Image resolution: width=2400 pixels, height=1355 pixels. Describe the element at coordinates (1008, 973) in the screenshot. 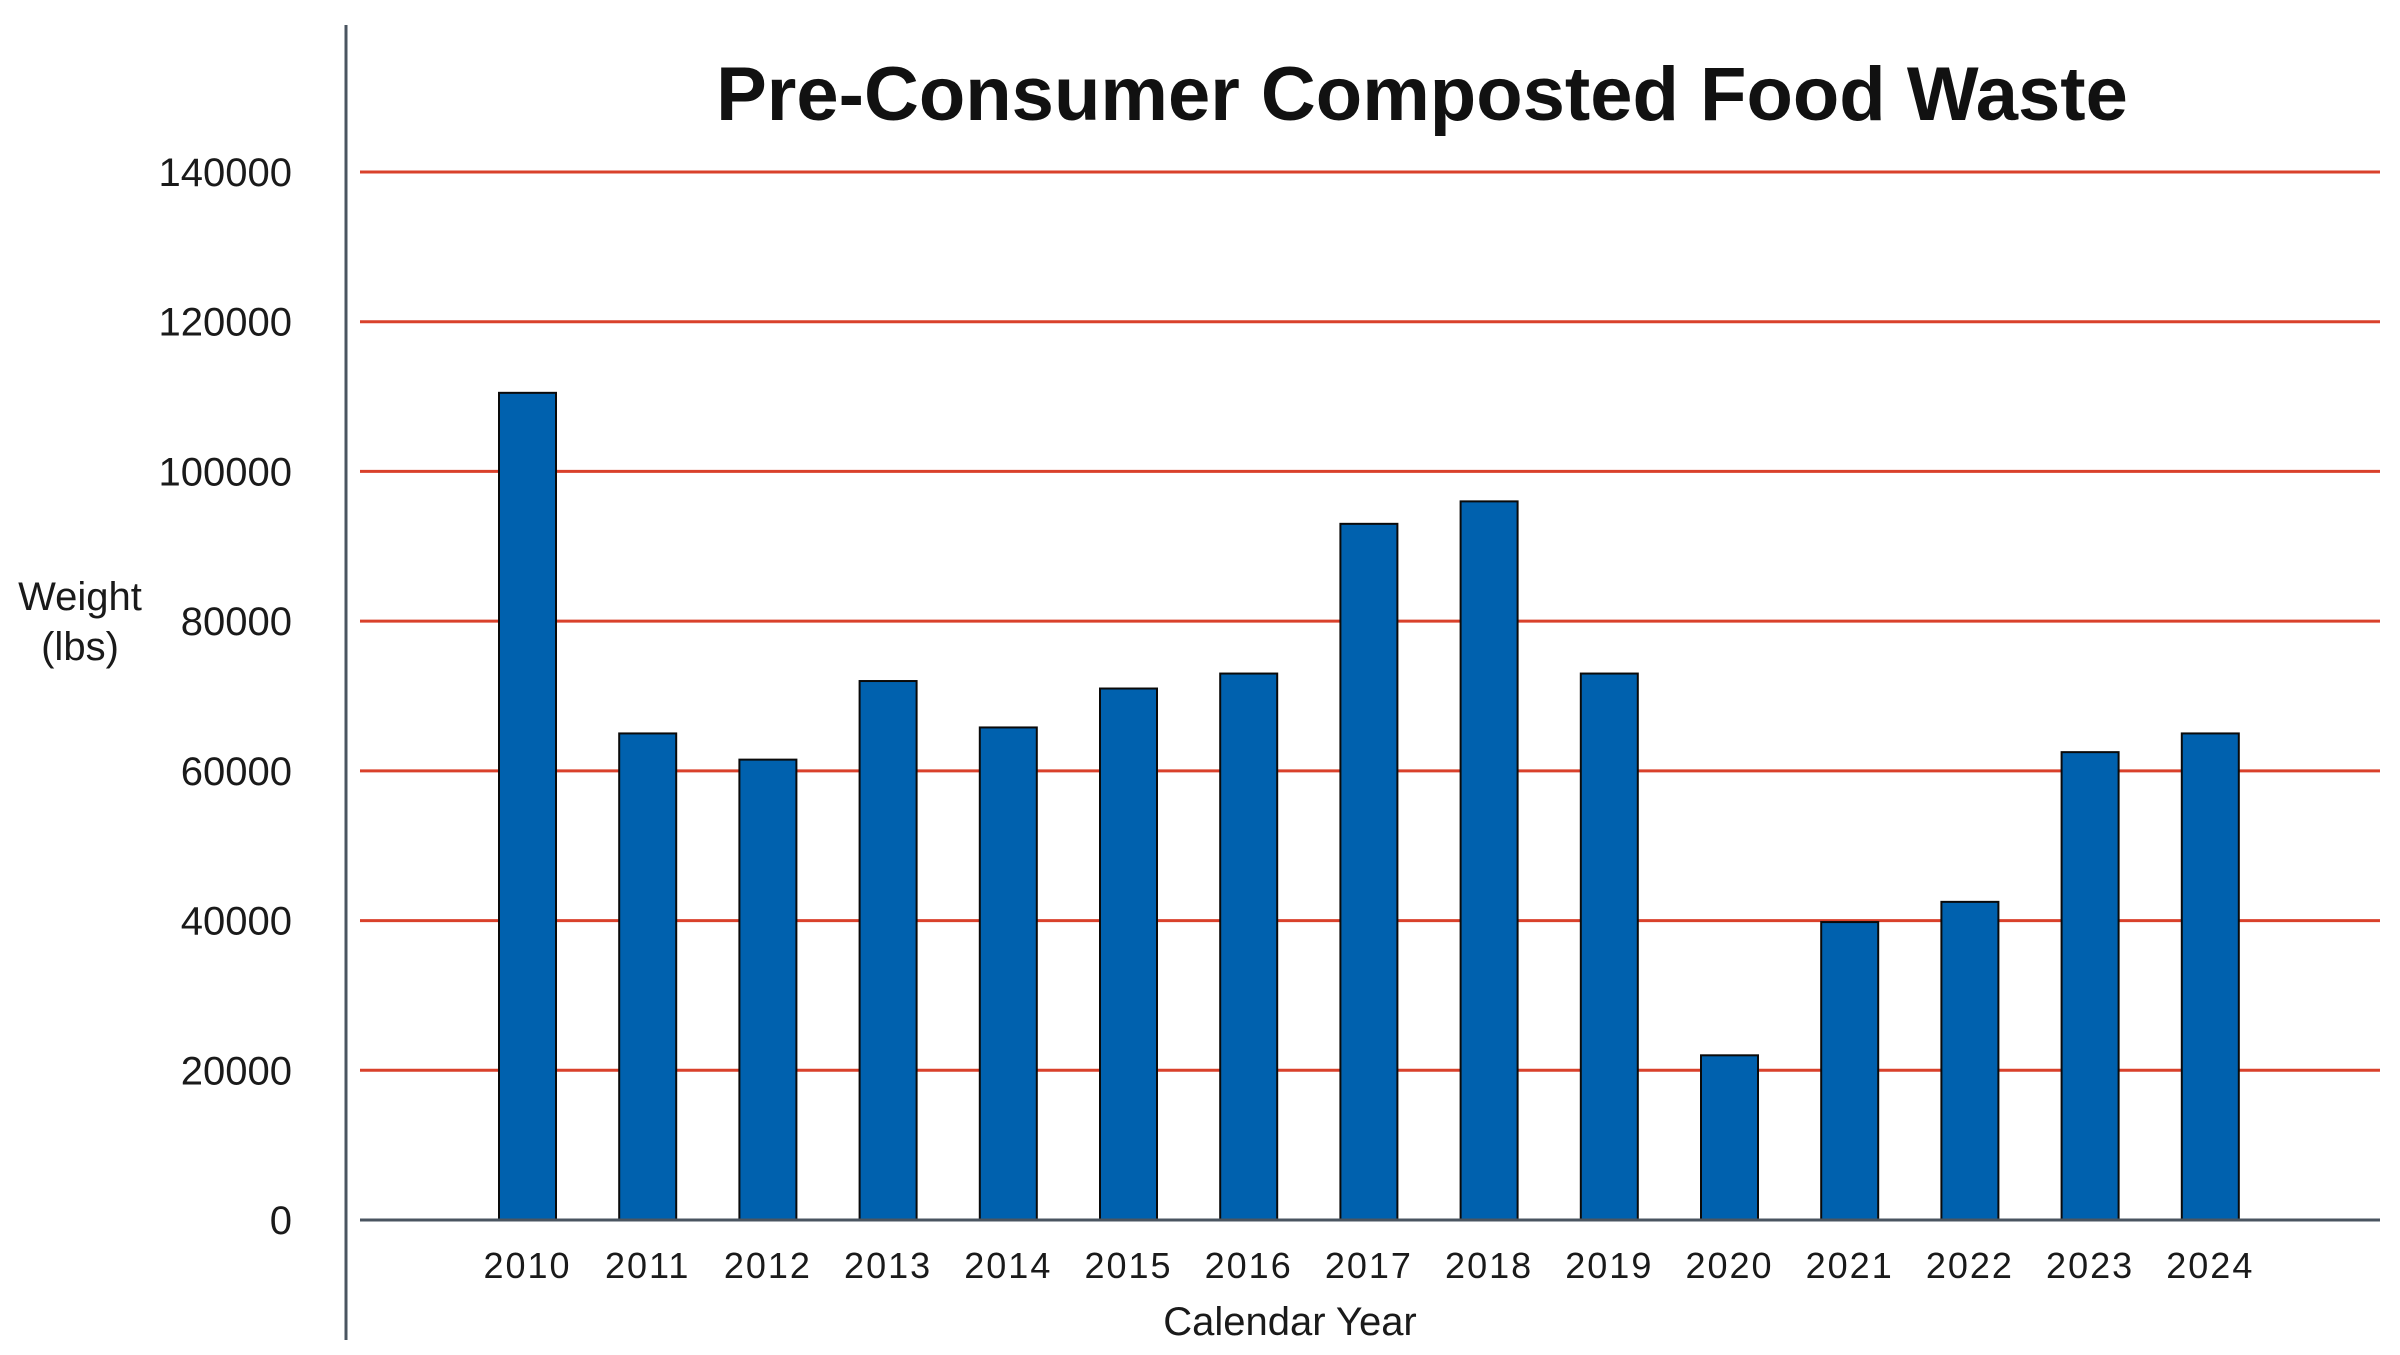

I see `bar-2014` at that location.